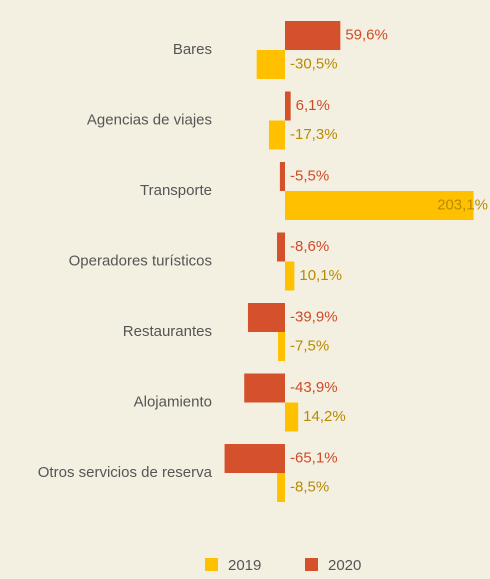  Describe the element at coordinates (320, 275) in the screenshot. I see `value-label: 10,1%` at that location.